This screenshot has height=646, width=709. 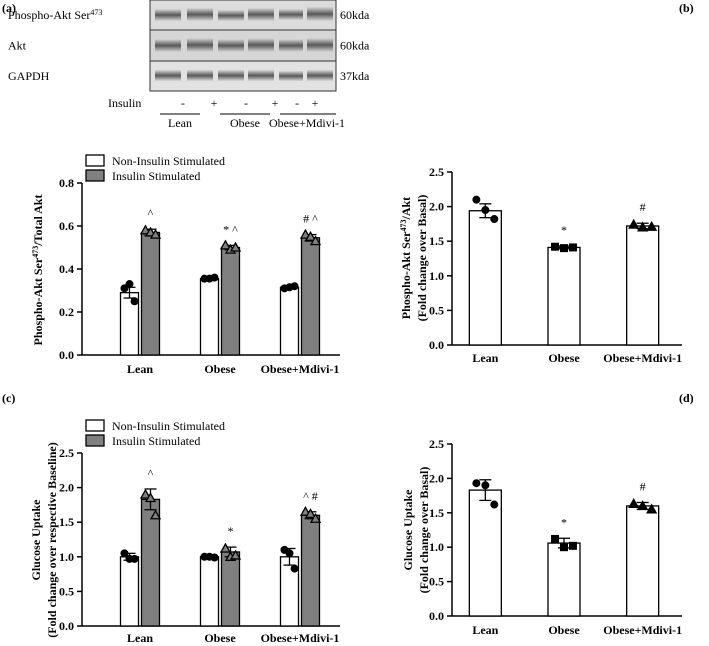 I want to click on panel-label: (a), so click(x=9, y=8).